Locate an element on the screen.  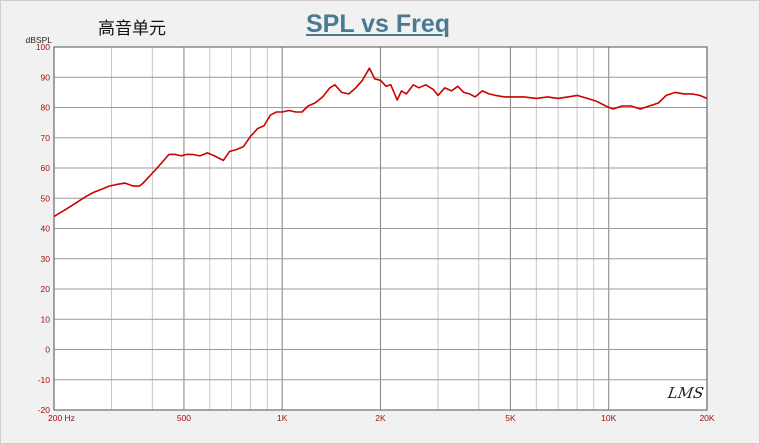
y-tick-label: 90 is located at coordinates (46, 77).